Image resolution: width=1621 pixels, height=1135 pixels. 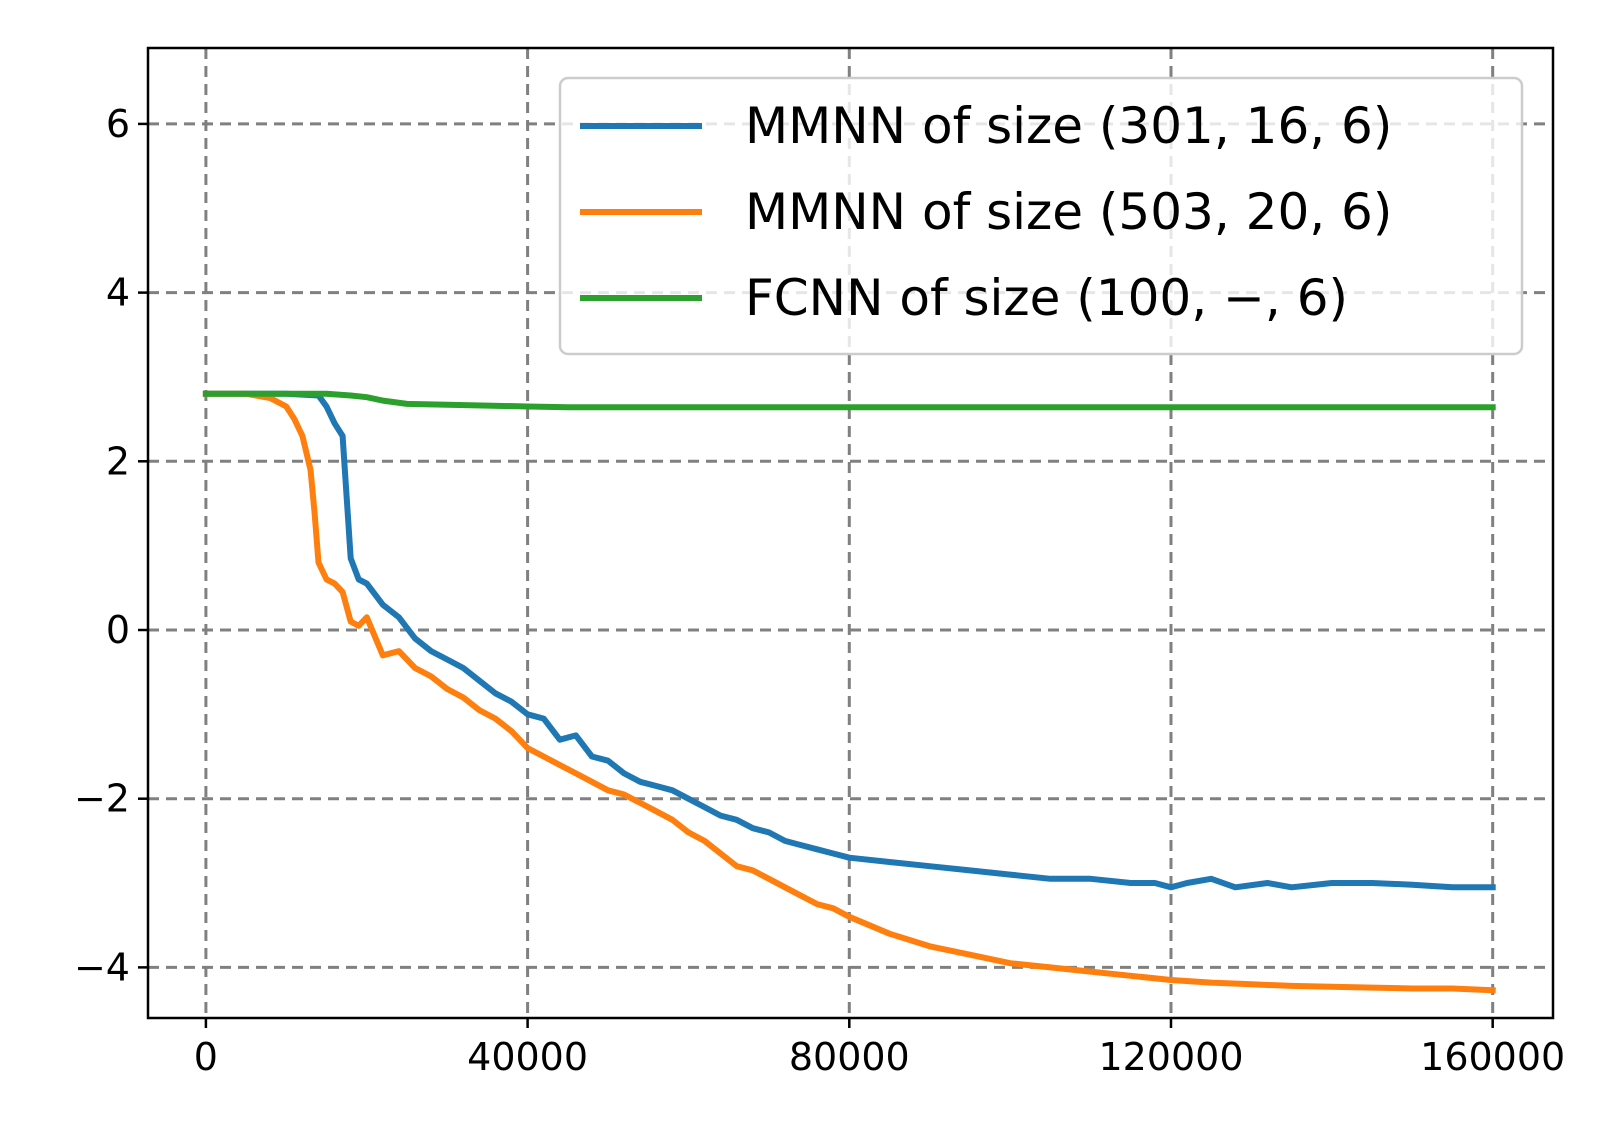 What do you see at coordinates (527, 1057) in the screenshot?
I see `x-tick-label: 40000` at bounding box center [527, 1057].